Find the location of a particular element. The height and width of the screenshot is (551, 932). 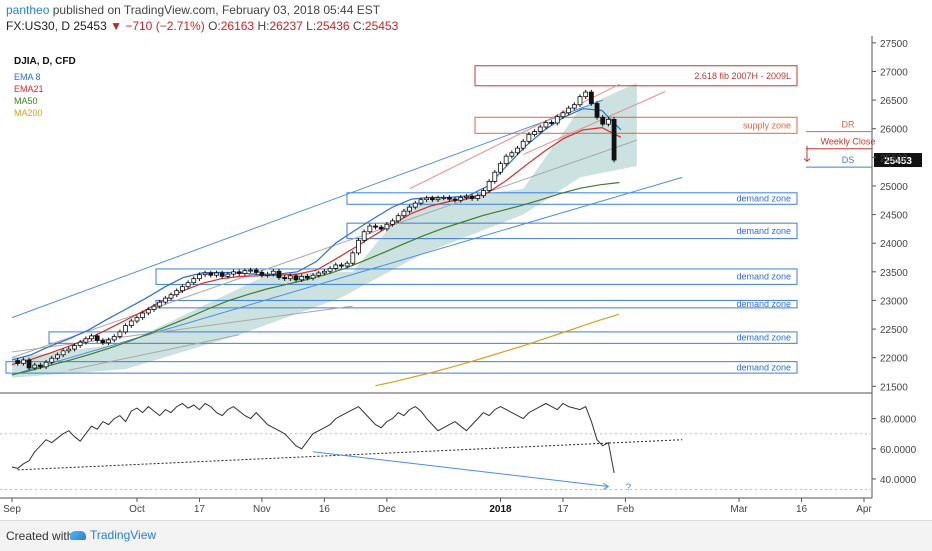

footer-bar: Created with TradingView is located at coordinates (466, 535).